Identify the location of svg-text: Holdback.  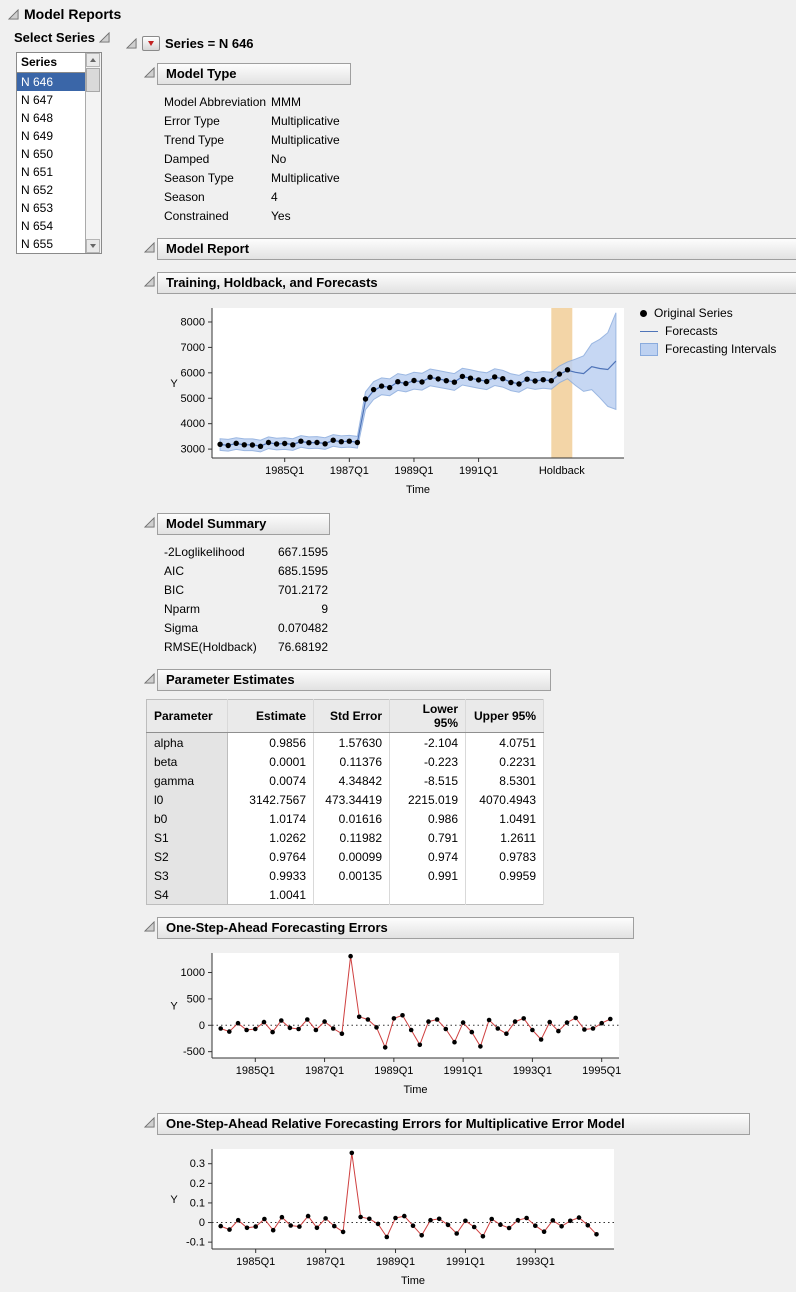
(562, 471).